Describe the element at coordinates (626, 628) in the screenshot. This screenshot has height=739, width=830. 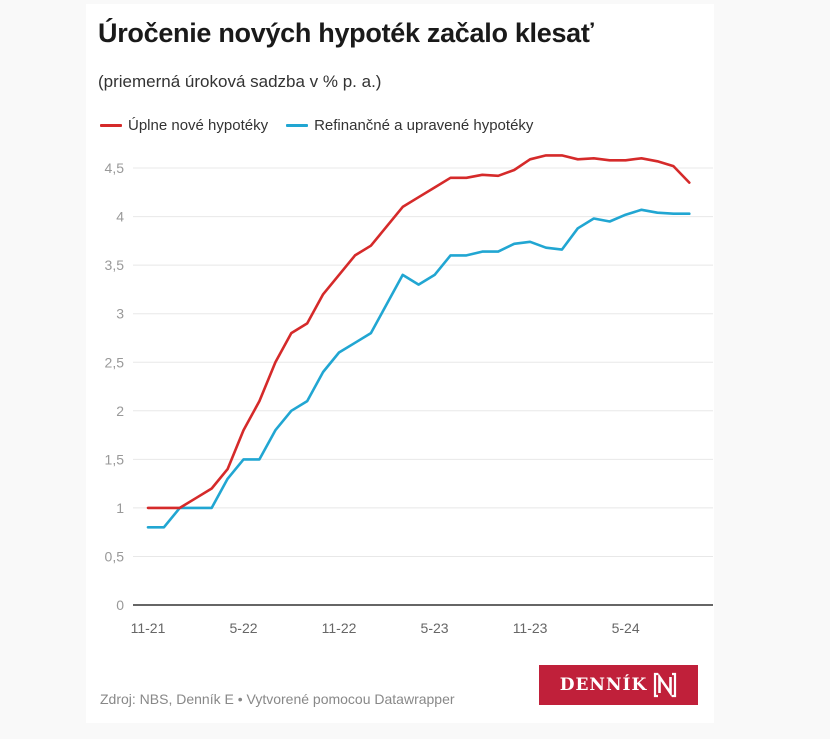
I see `x-tick-label: 5-24` at that location.